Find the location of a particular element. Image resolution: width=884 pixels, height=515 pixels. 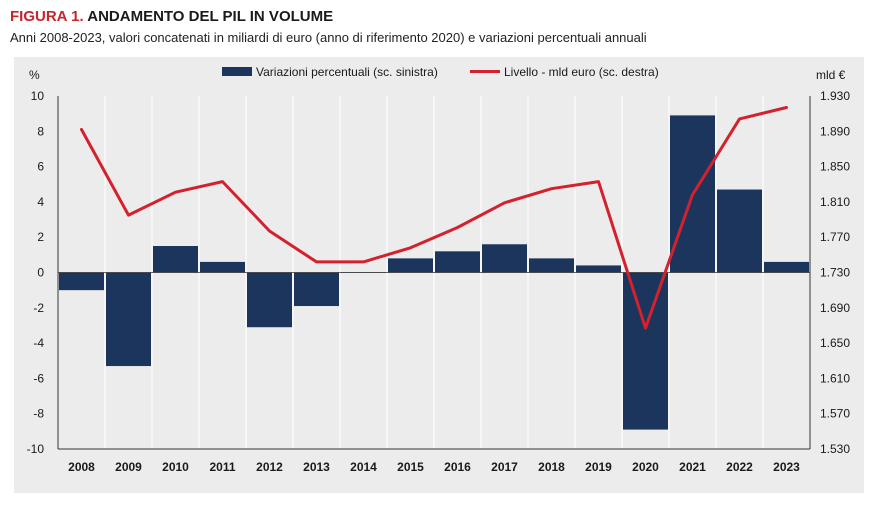

bar-2017 is located at coordinates (504, 258).